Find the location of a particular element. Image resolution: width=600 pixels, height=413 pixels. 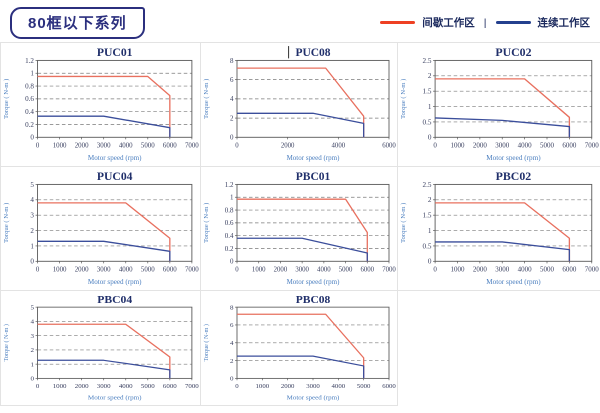

svg-text: 1.2 is located at coordinates (229, 185).